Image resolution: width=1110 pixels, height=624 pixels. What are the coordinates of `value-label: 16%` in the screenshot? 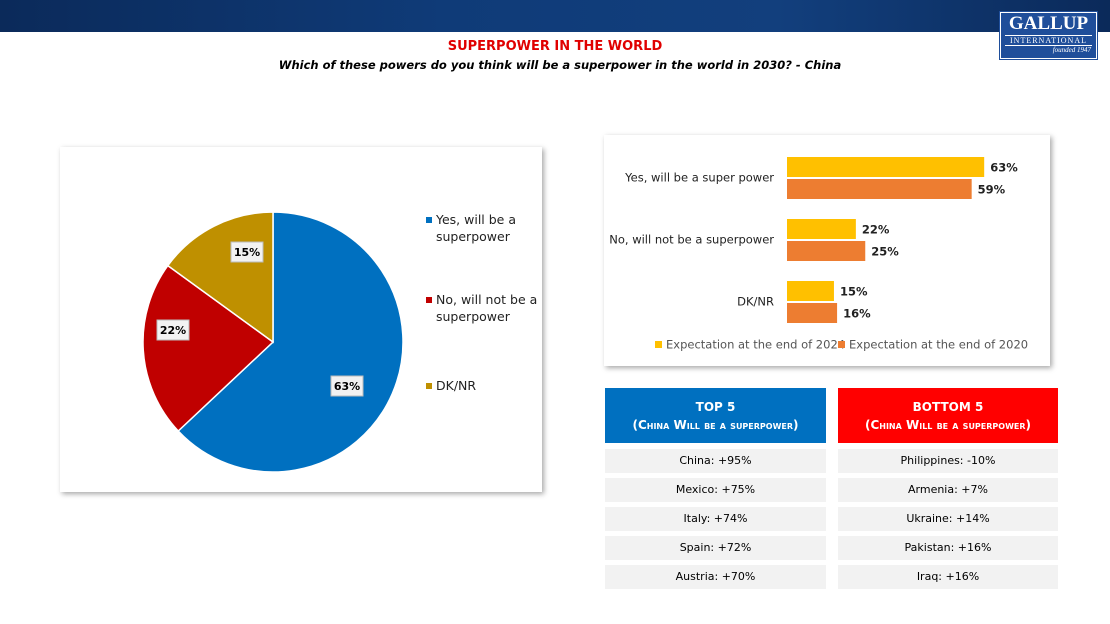 It's located at (857, 314).